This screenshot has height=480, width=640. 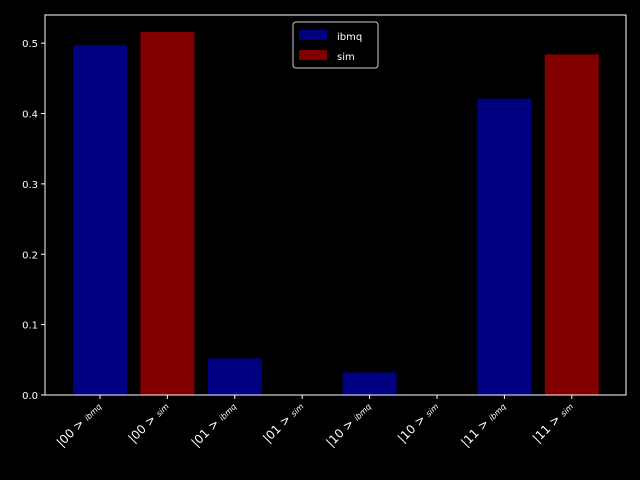 I want to click on x-tick-label: |11 > ibmq, so click(x=483, y=424).